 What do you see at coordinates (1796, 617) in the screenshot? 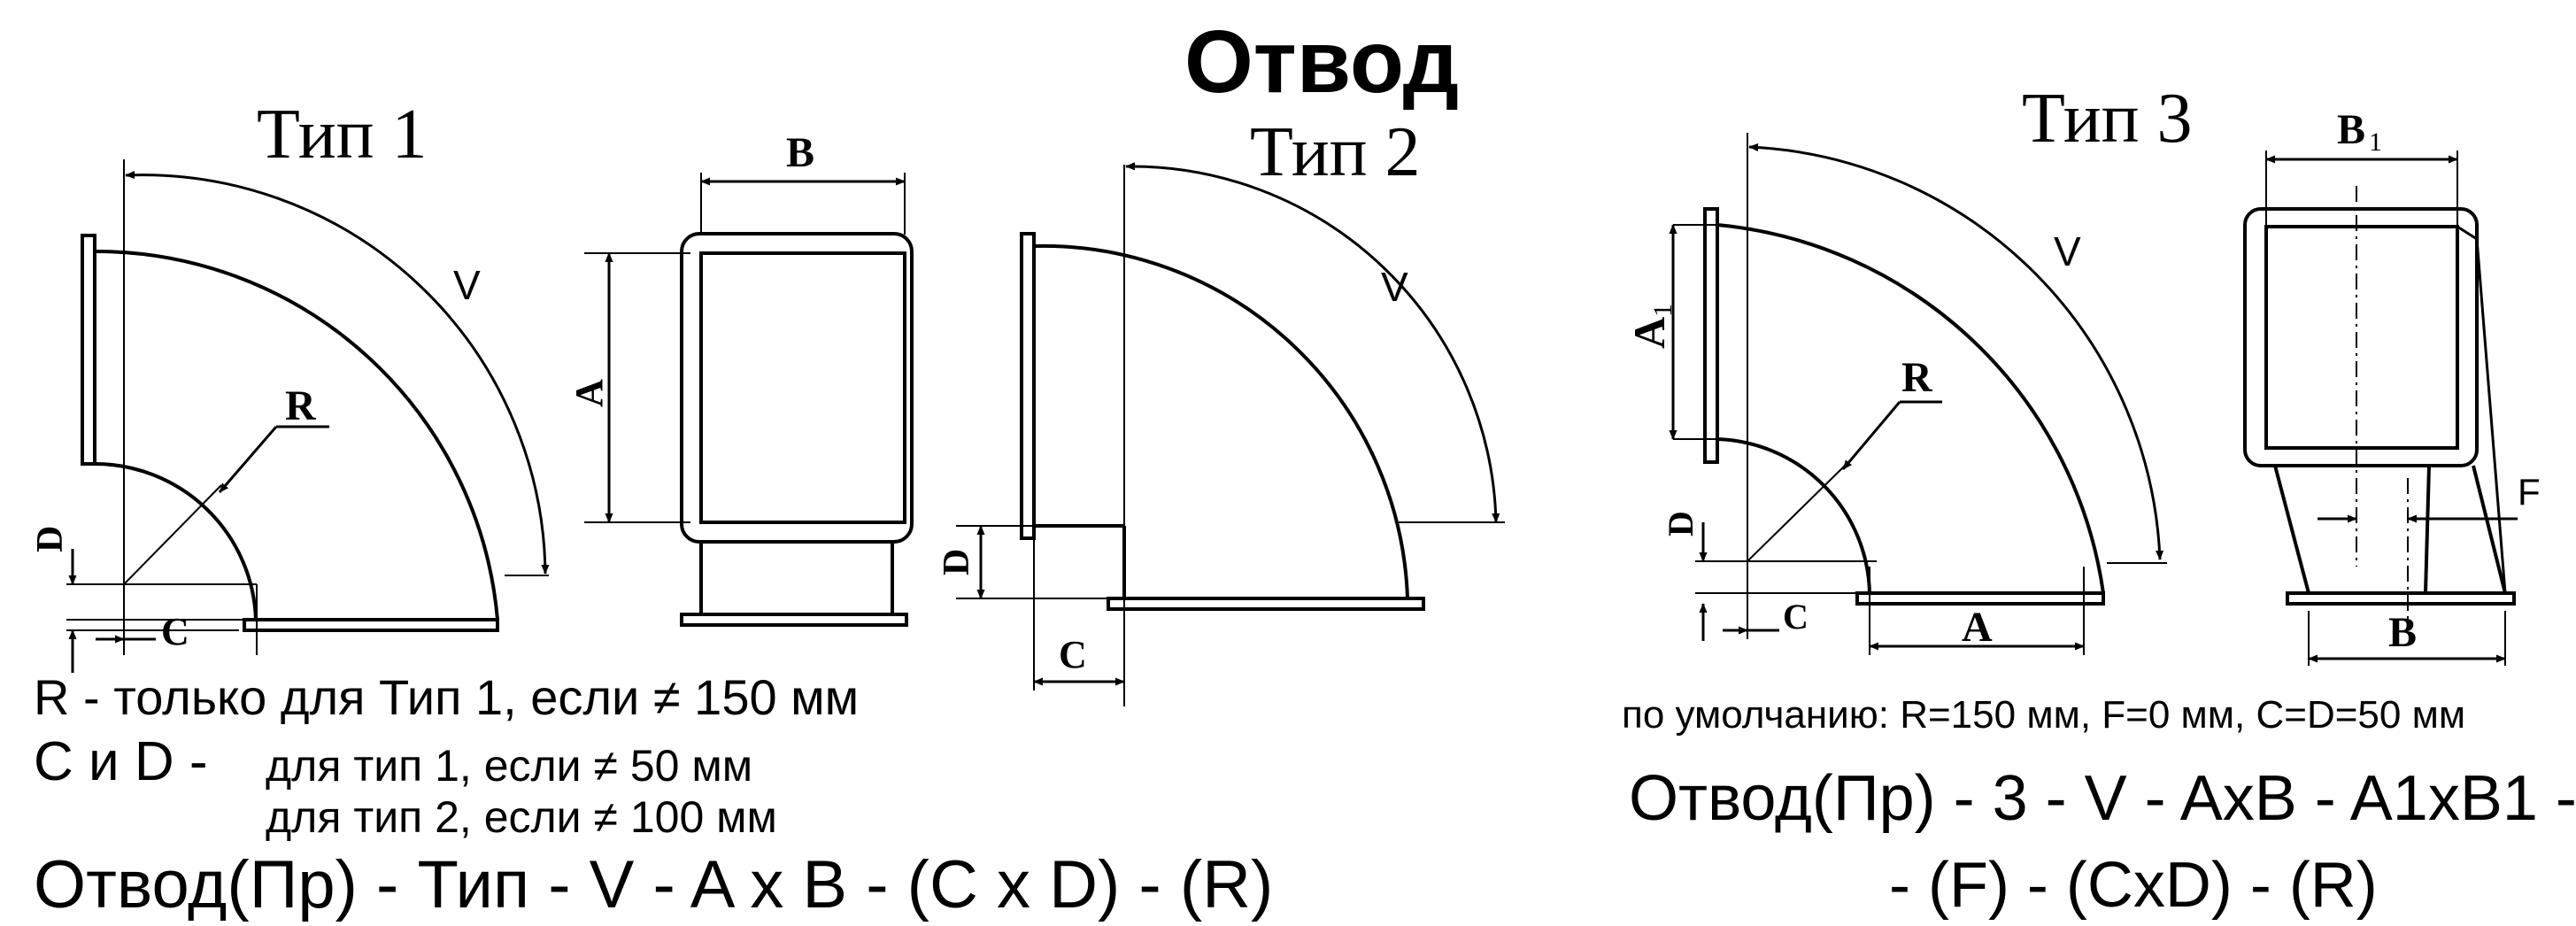
I see `type3-c-label: C` at bounding box center [1796, 617].